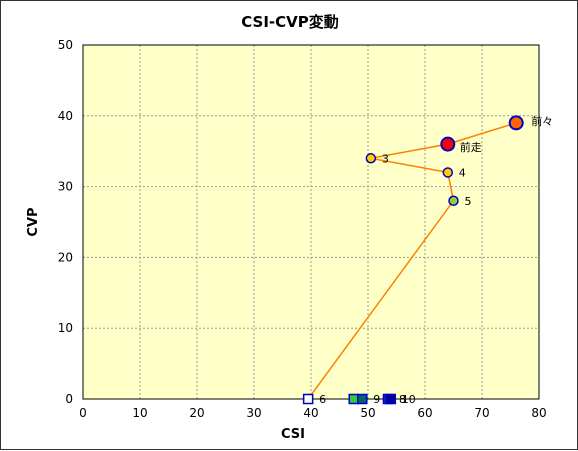 The image size is (578, 451). I want to click on y-axis-label: CVP, so click(33, 221).